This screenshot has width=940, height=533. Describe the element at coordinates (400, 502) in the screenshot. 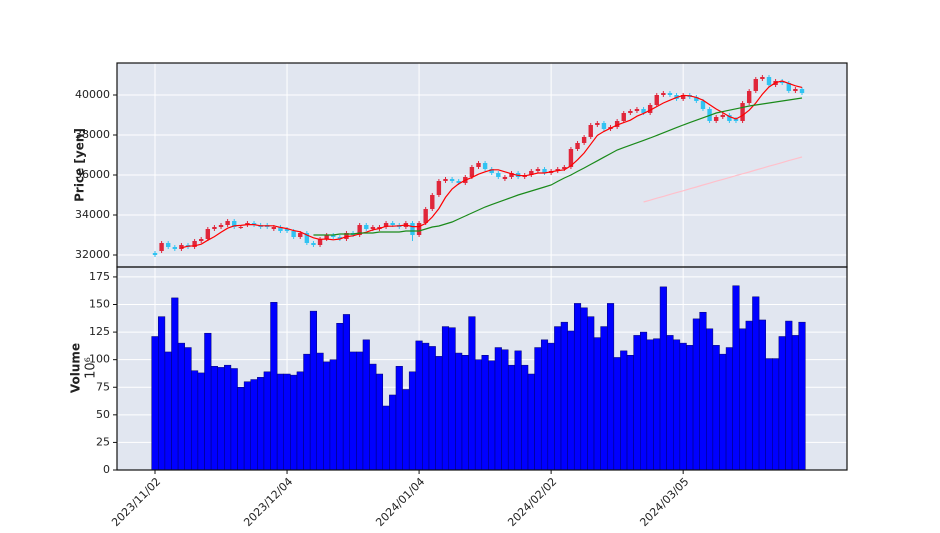

I see `x-tick-label: 2024/01/04` at that location.